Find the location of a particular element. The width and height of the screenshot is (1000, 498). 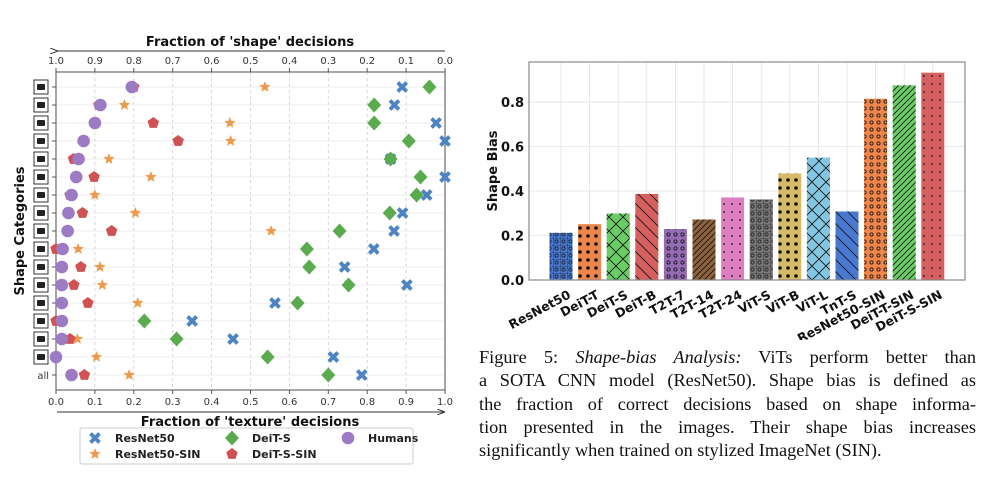

caption-text: ViTs perform better than is located at coordinates (858, 357).